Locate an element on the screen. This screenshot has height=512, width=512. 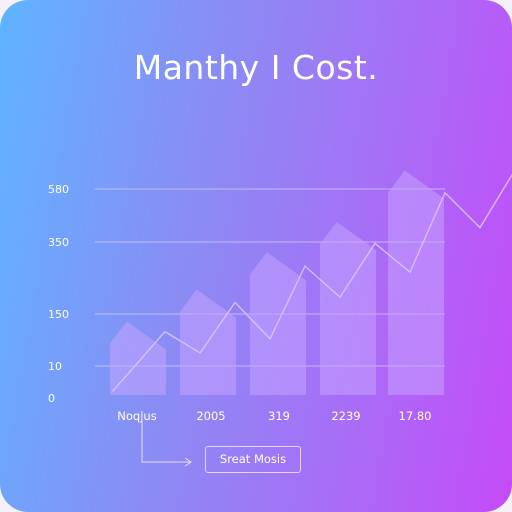
legend-label: Sreat Mosis is located at coordinates (253, 459).